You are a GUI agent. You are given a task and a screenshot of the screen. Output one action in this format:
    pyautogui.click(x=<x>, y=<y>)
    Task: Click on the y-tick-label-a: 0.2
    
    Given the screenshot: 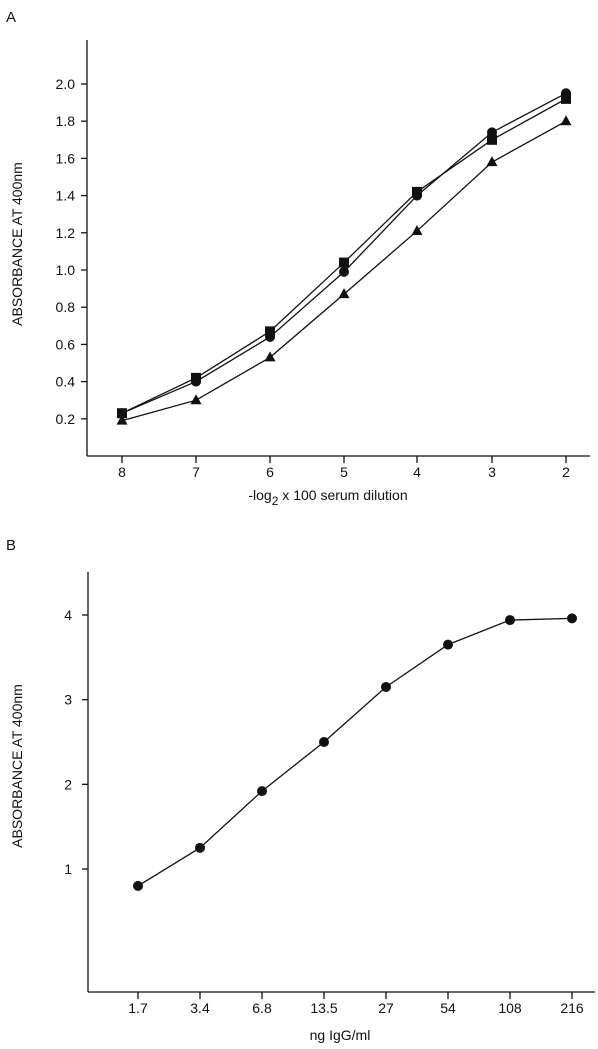 What is the action you would take?
    pyautogui.click(x=66, y=419)
    